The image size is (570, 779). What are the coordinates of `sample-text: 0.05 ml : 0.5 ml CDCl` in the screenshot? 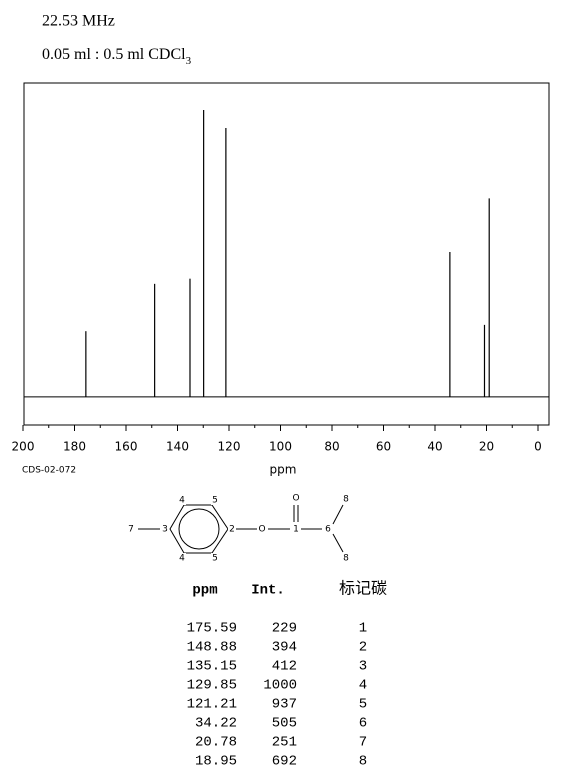 It's located at (114, 54).